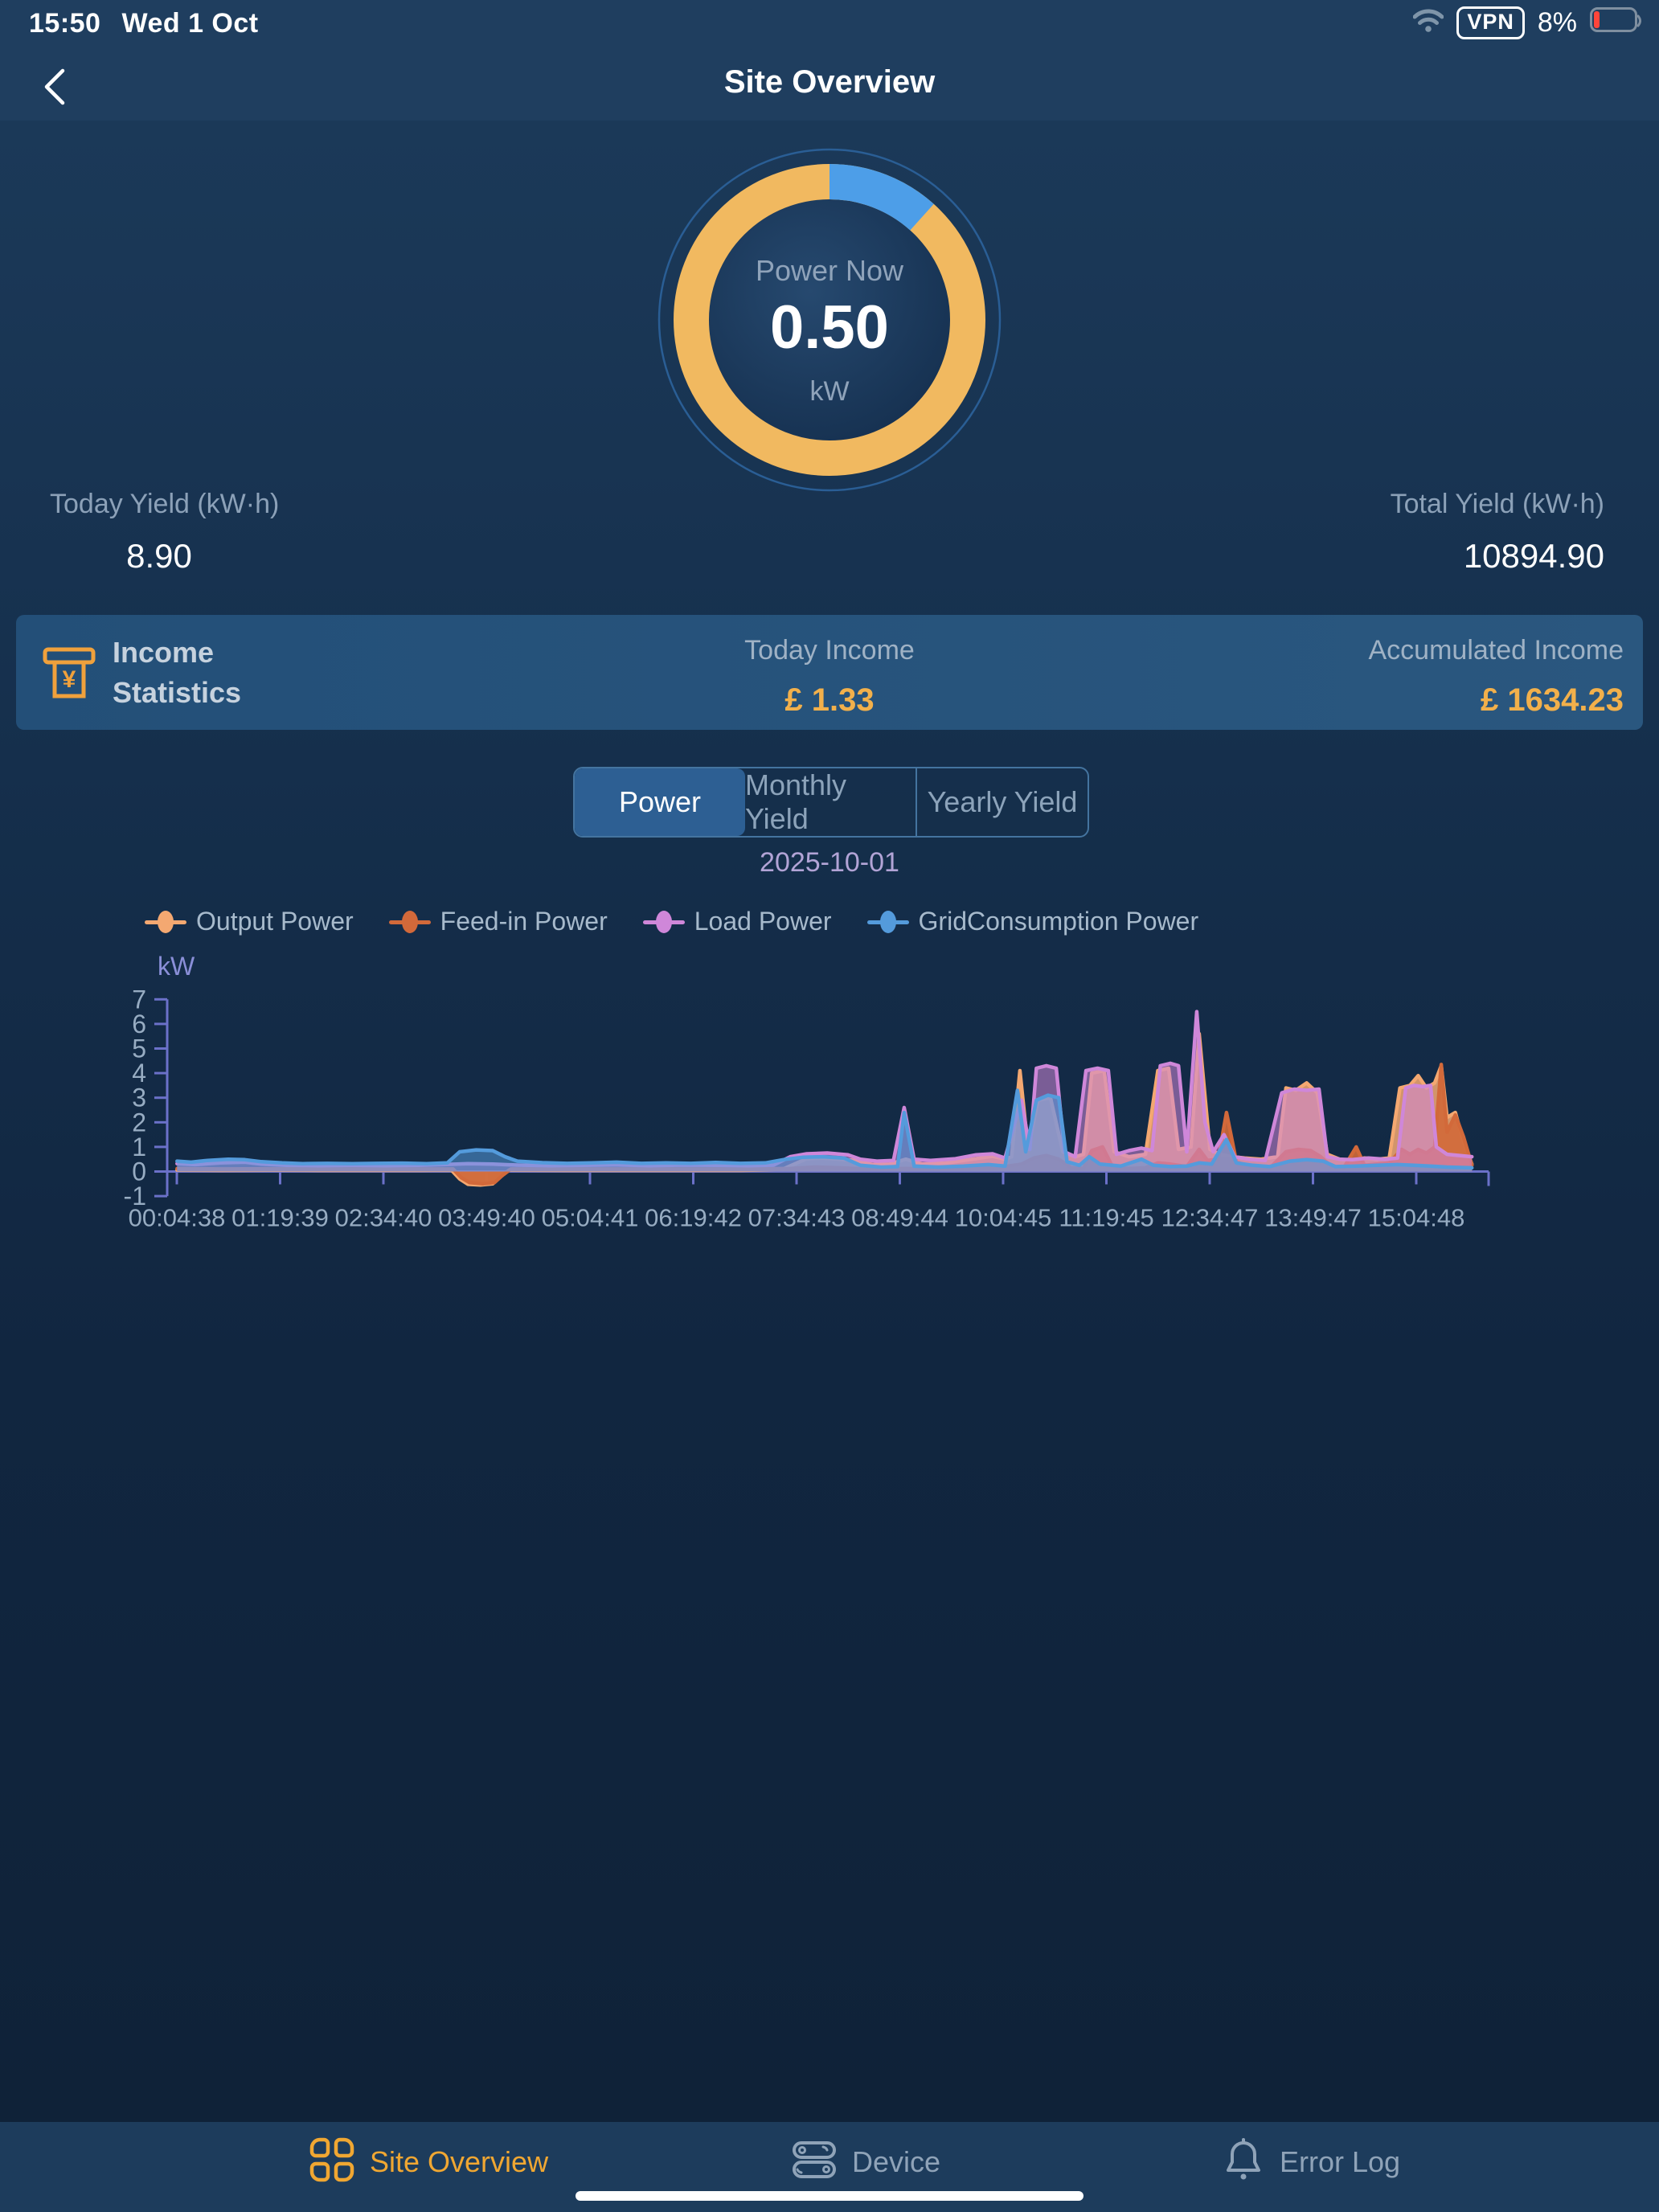 This screenshot has width=1659, height=2212. What do you see at coordinates (660, 802) in the screenshot?
I see `tab-power: Power` at bounding box center [660, 802].